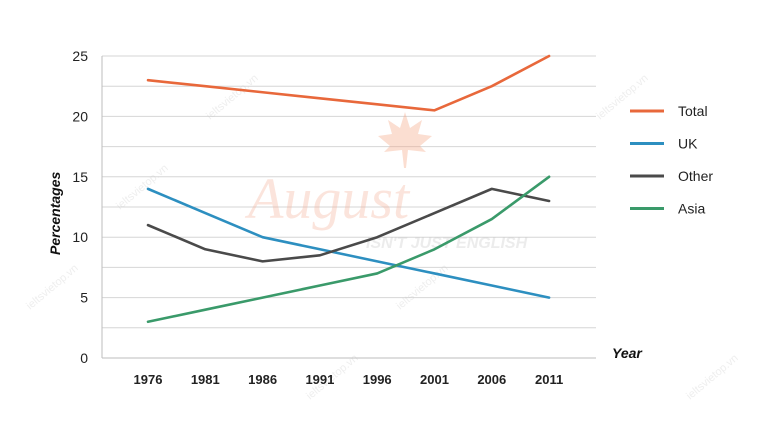 This screenshot has width=768, height=430. What do you see at coordinates (348, 83) in the screenshot?
I see `series-line-total` at bounding box center [348, 83].